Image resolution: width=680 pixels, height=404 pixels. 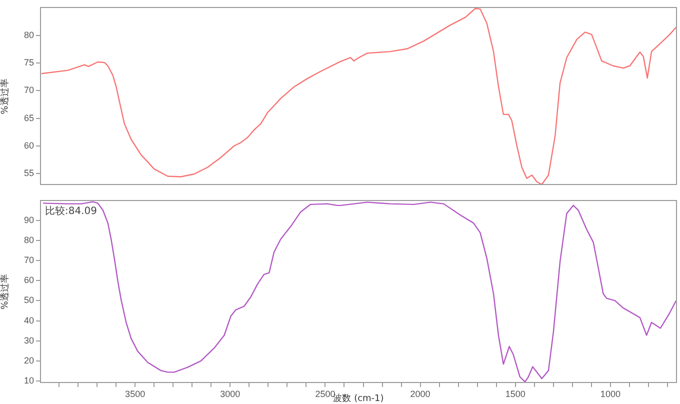 What do you see at coordinates (29, 320) in the screenshot?
I see `y-tick-label: 40` at bounding box center [29, 320].